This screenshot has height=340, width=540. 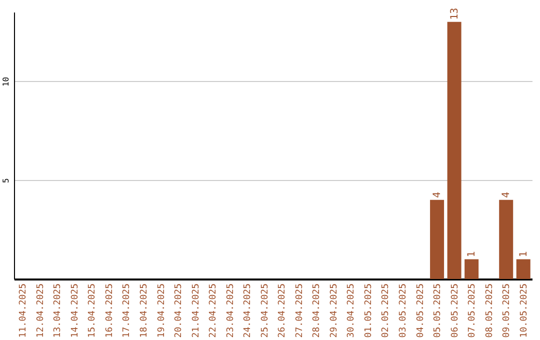 What do you see at coordinates (386, 311) in the screenshot?
I see `x-tick-label: 02.05.2025` at bounding box center [386, 311].